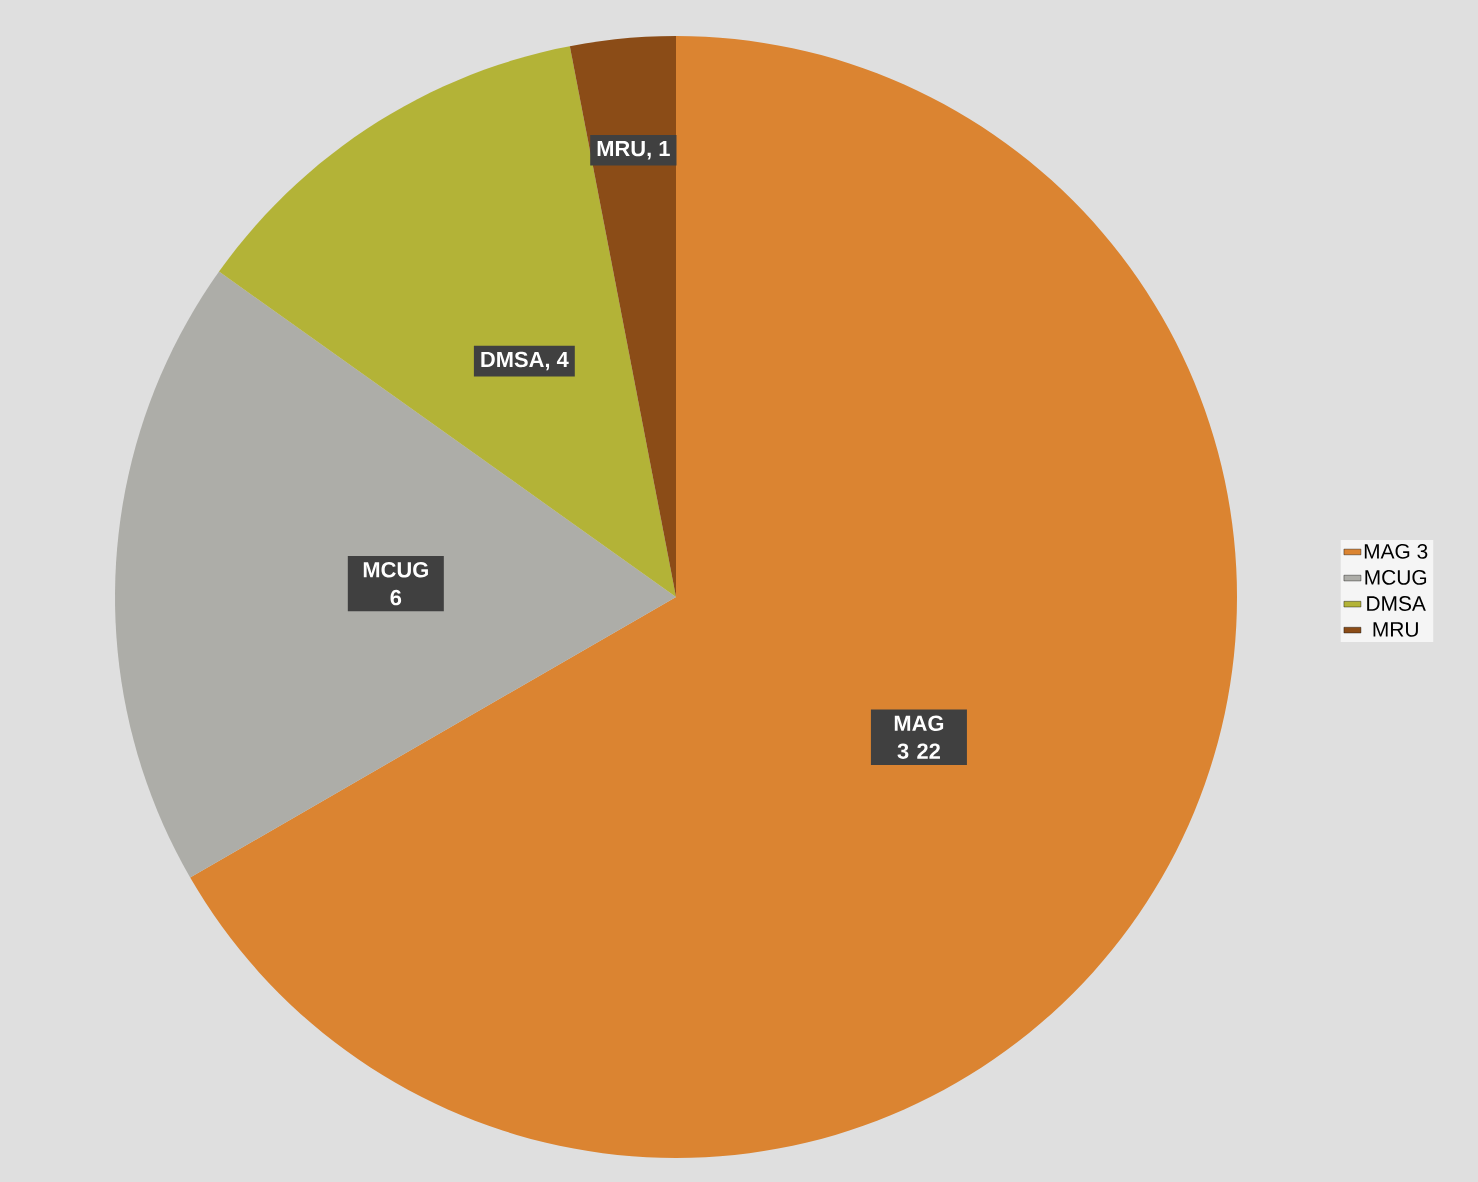 The width and height of the screenshot is (1478, 1182). What do you see at coordinates (395, 583) in the screenshot?
I see `data-label: MCUG 6` at bounding box center [395, 583].